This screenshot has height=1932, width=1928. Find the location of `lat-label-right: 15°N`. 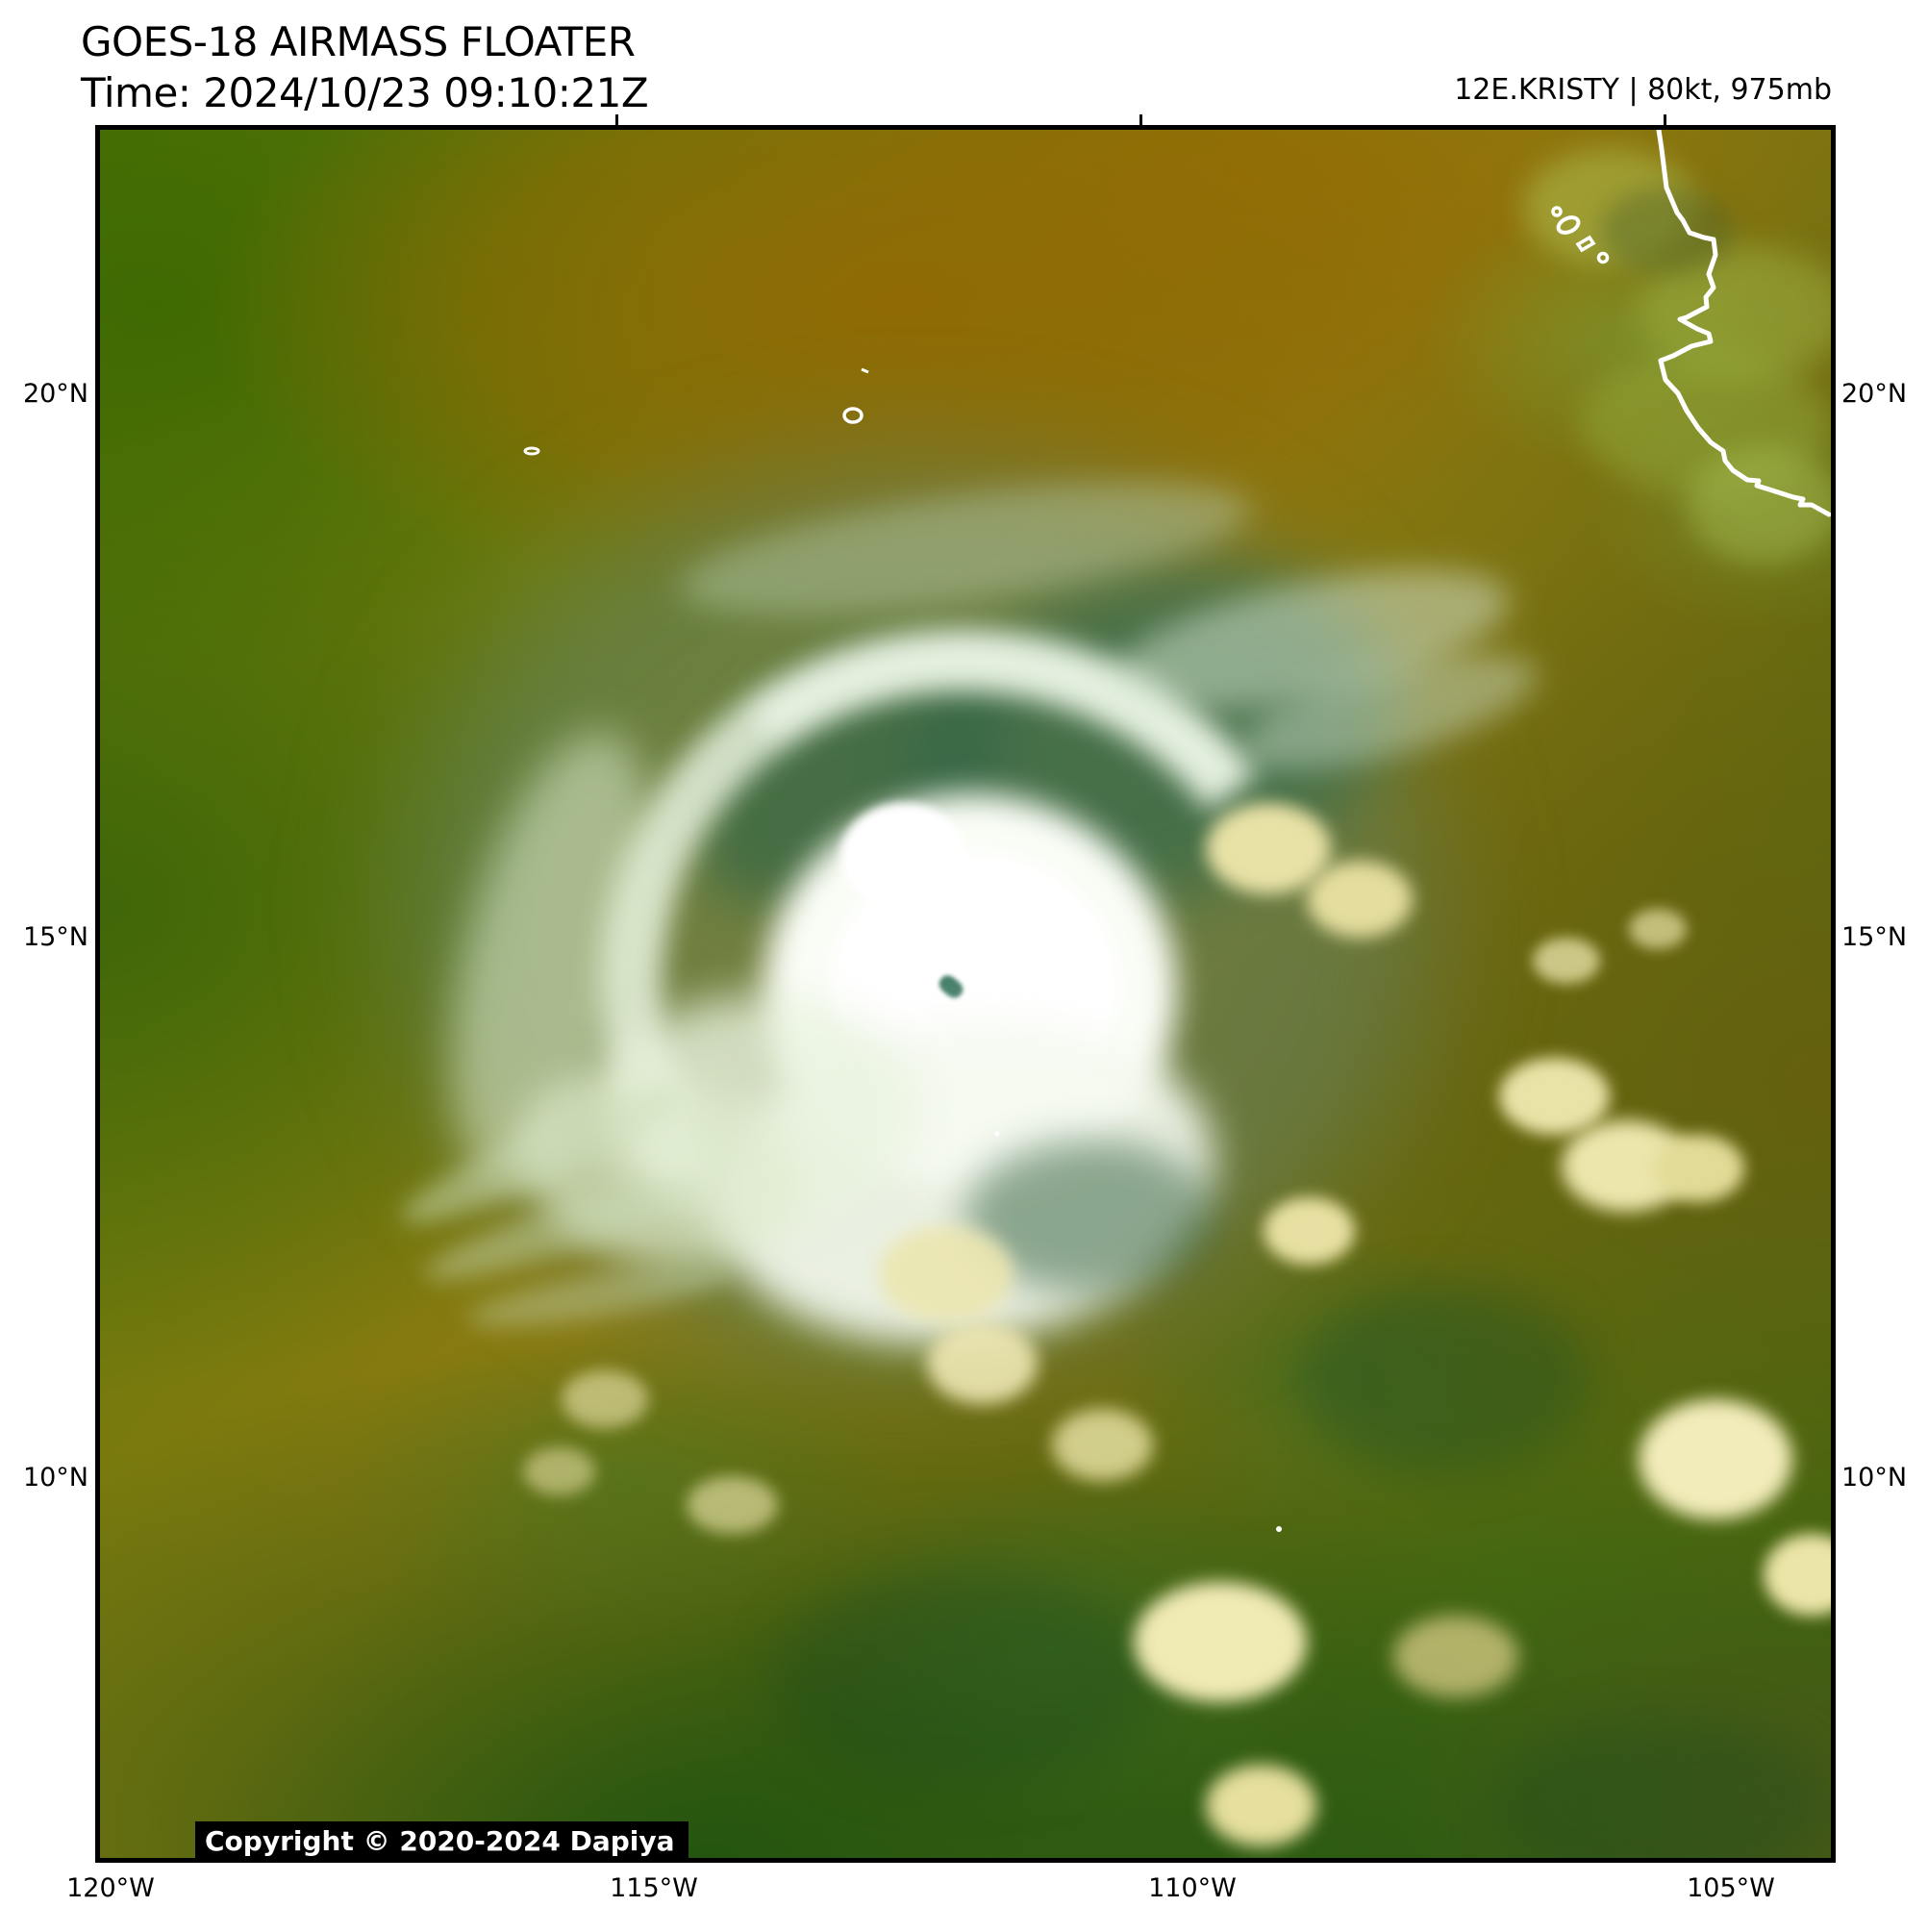

lat-label-right: 15°N is located at coordinates (1874, 937).